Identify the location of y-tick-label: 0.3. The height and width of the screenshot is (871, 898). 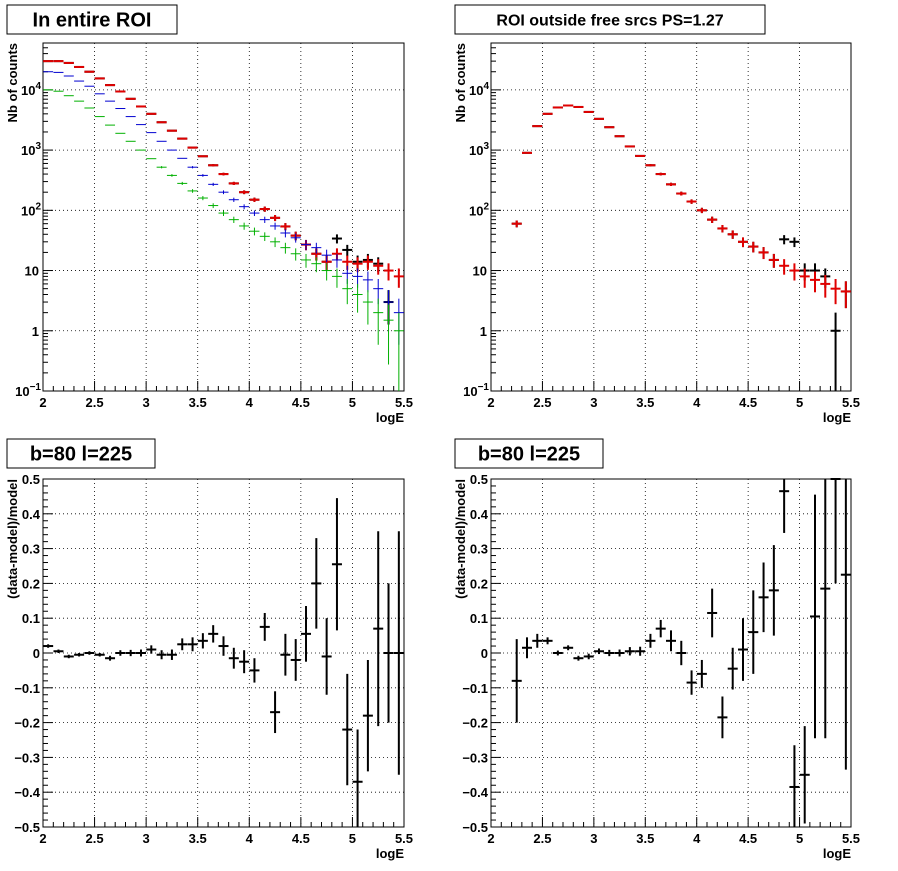
(479, 549).